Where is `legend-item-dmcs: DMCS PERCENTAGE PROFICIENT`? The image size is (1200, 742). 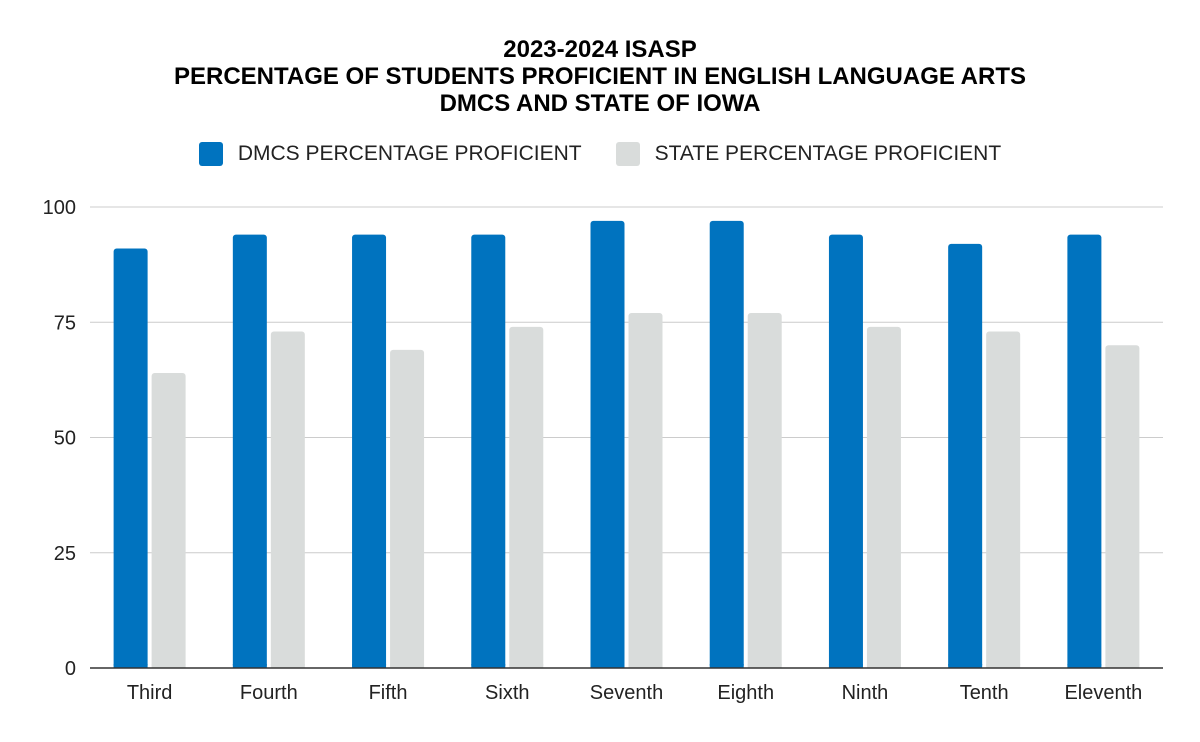
legend-item-dmcs: DMCS PERCENTAGE PROFICIENT is located at coordinates (390, 154).